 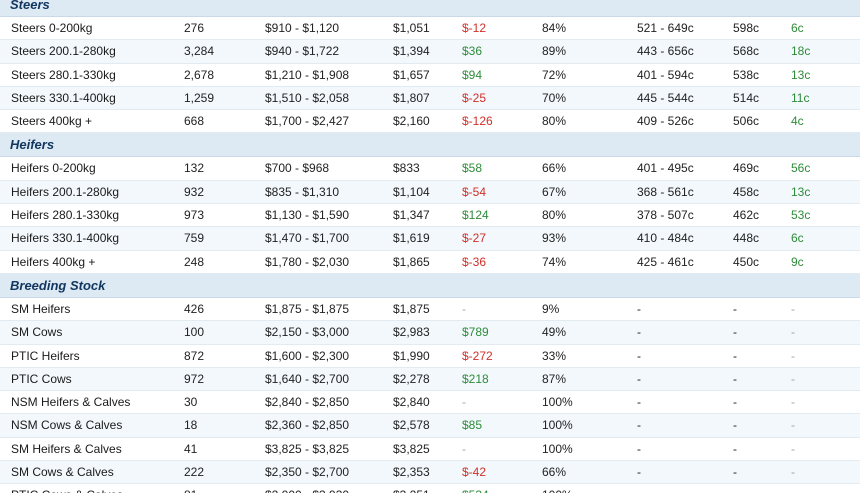 I want to click on avg-price-cell: $1,619, so click(x=411, y=238).